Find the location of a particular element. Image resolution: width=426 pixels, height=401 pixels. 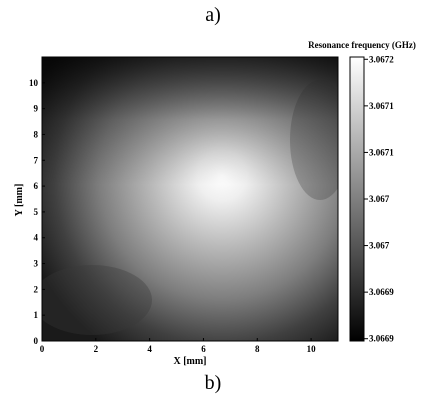

panel-label-a: a) is located at coordinates (213, 15).